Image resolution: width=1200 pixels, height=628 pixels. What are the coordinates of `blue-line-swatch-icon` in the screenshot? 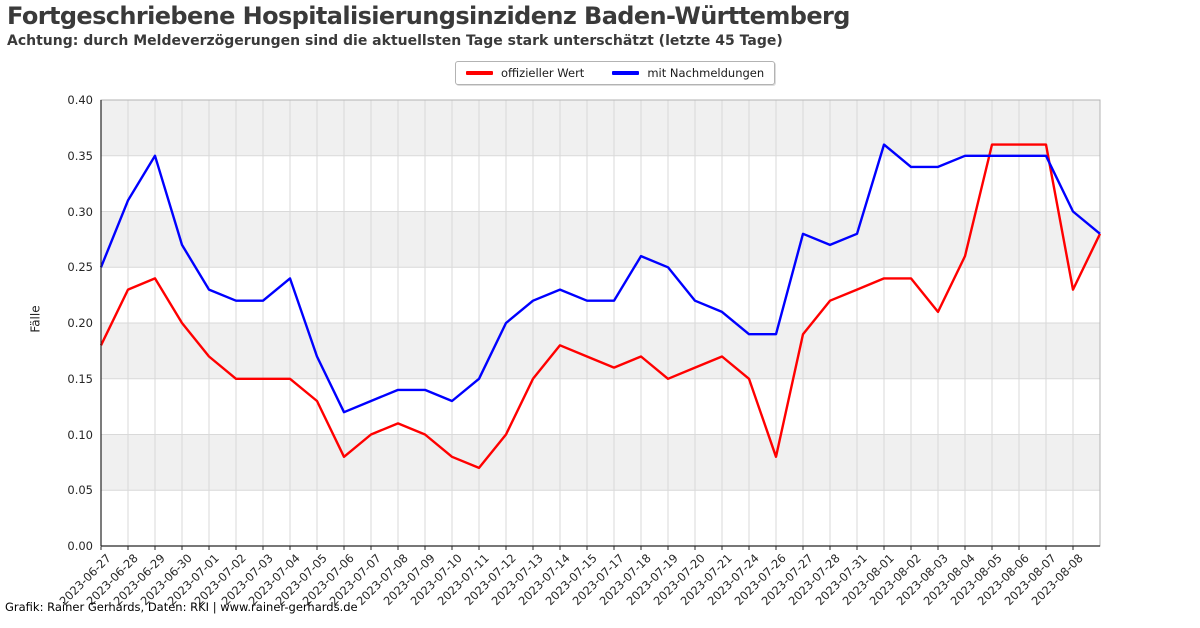 It's located at (626, 73).